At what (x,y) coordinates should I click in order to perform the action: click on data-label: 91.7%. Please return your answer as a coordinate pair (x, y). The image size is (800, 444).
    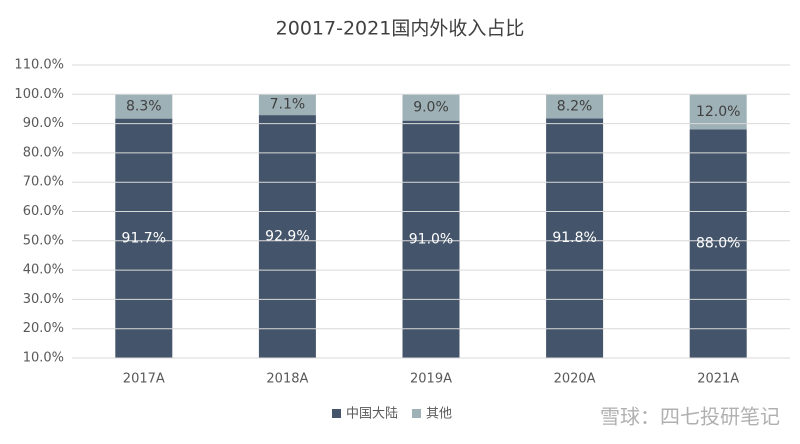
    Looking at the image, I should click on (144, 238).